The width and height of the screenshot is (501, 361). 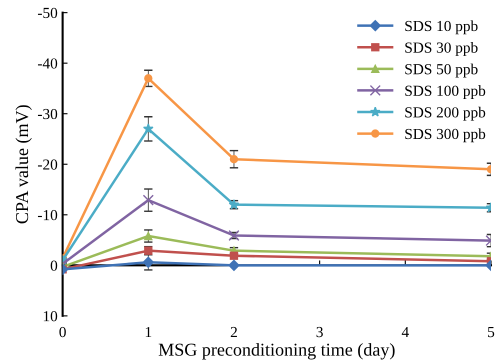 What do you see at coordinates (441, 49) in the screenshot?
I see `legend-label: SDS 30 ppb` at bounding box center [441, 49].